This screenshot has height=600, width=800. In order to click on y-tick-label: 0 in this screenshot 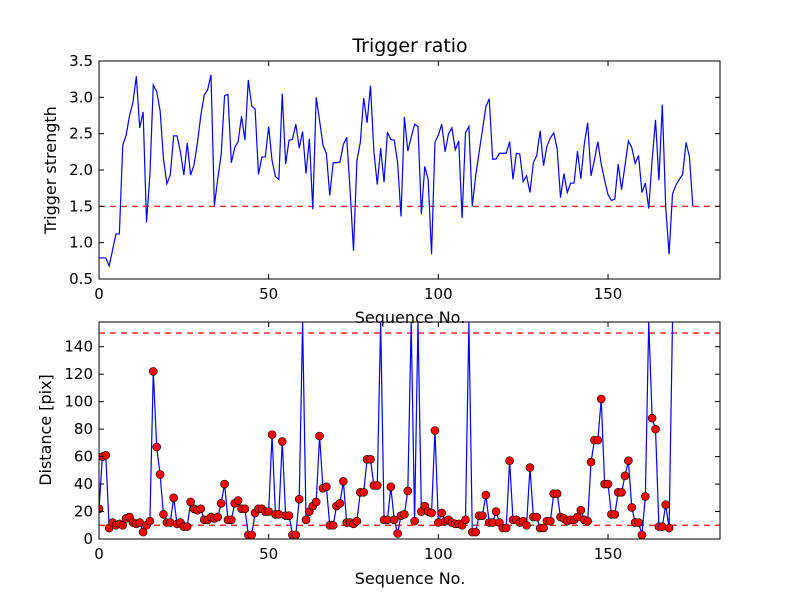, I will do `click(88, 539)`.